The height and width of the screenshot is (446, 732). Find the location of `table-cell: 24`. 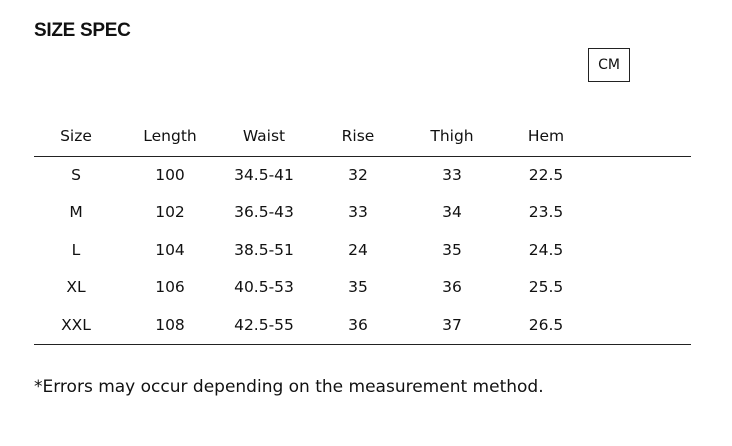

table-cell: 24 is located at coordinates (358, 250).